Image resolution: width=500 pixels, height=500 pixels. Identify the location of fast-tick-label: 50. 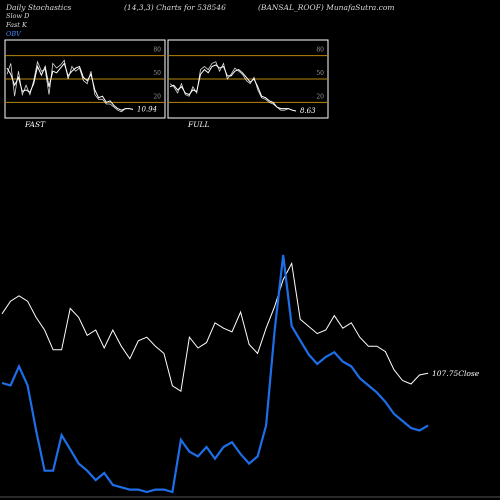
(157, 73).